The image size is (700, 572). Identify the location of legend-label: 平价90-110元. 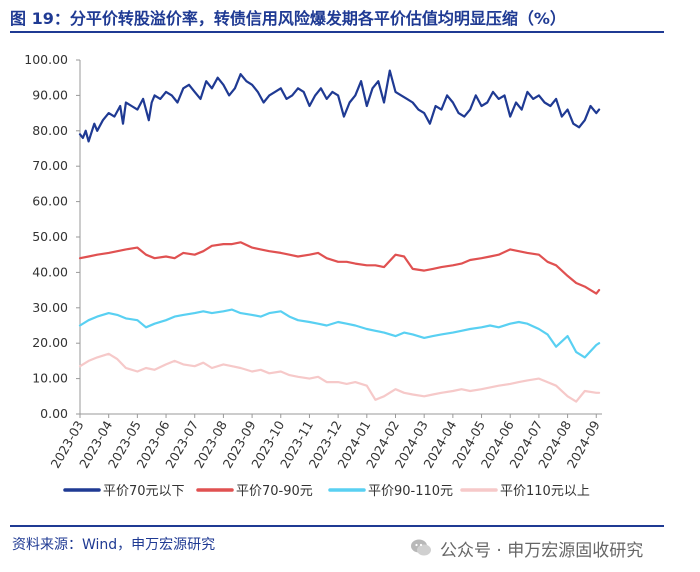
(410, 491).